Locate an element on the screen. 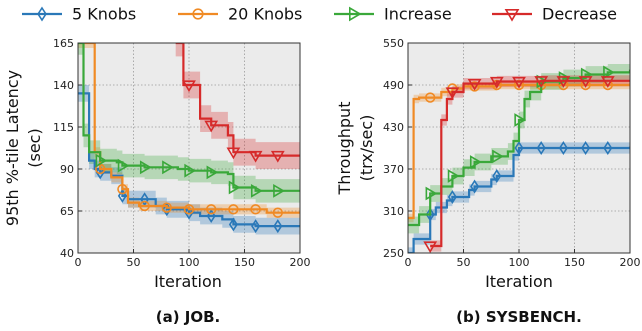  y-tick-label: 550 is located at coordinates (393, 43).